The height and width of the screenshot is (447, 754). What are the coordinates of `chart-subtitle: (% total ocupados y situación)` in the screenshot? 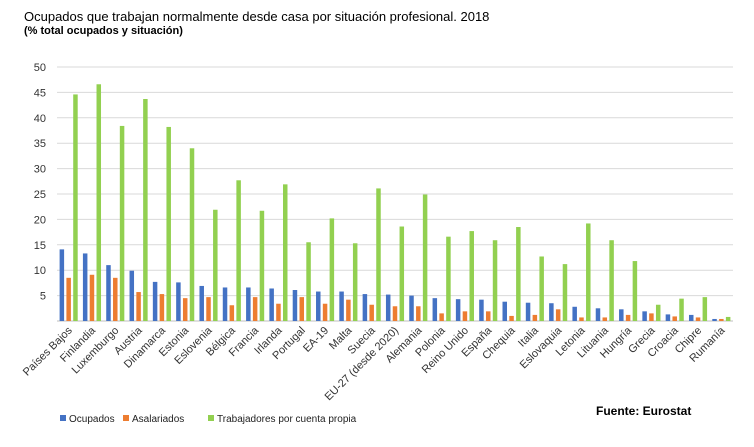 It's located at (103, 31).